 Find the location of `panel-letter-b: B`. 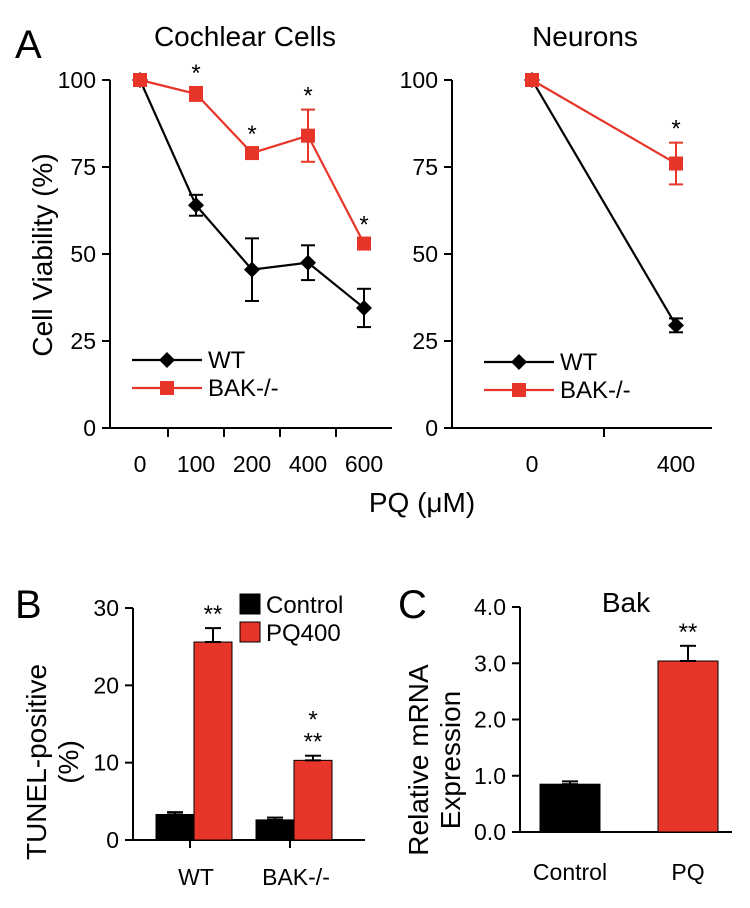

panel-letter-b: B is located at coordinates (28, 605).